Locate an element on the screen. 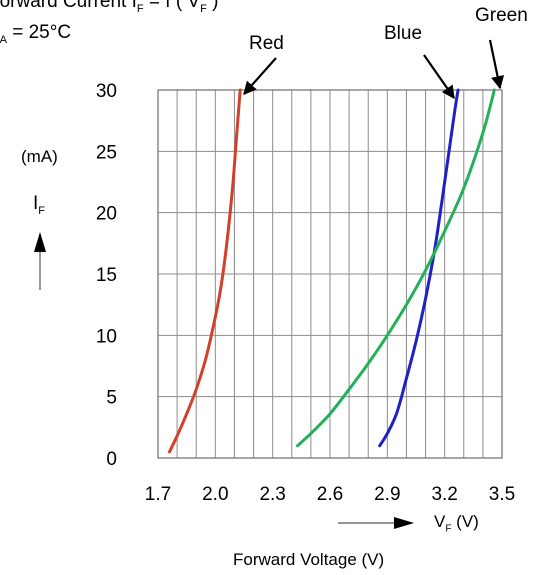 This screenshot has width=543, height=575. x-tick-label: 2.9 is located at coordinates (387, 494).